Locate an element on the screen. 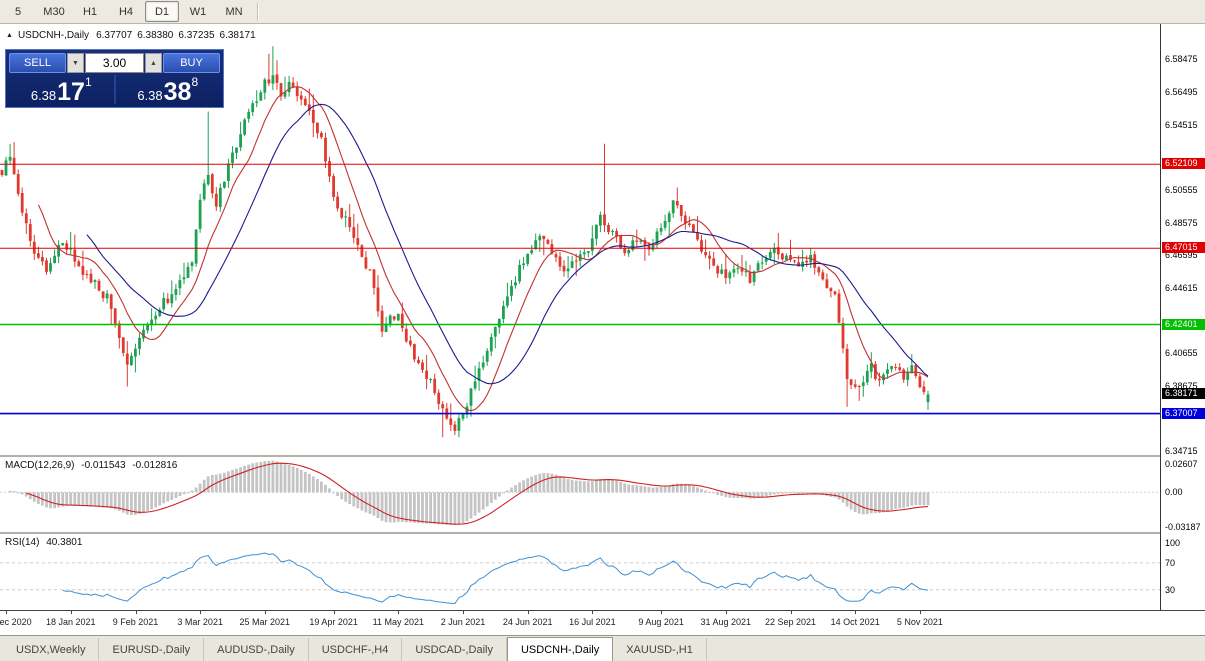  date-label: 31 Aug 2021 is located at coordinates (726, 622).